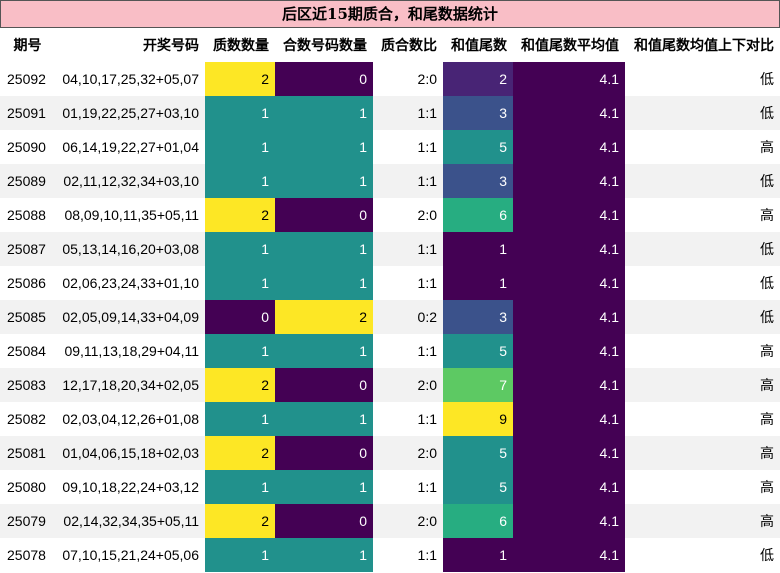 The height and width of the screenshot is (573, 780). Describe the element at coordinates (325, 46) in the screenshot. I see `col-header-composite-count: 合数号码数量` at that location.